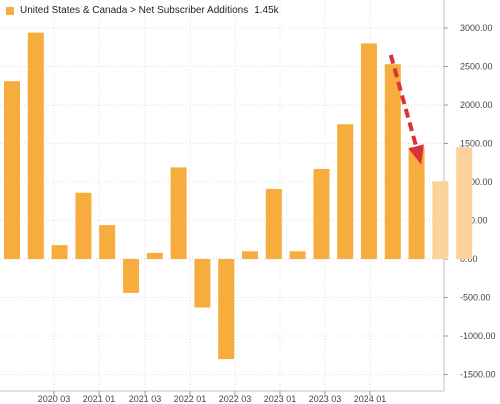 The image size is (500, 404). Describe the element at coordinates (474, 221) in the screenshot. I see `y-tick-label: 500.00` at that location.